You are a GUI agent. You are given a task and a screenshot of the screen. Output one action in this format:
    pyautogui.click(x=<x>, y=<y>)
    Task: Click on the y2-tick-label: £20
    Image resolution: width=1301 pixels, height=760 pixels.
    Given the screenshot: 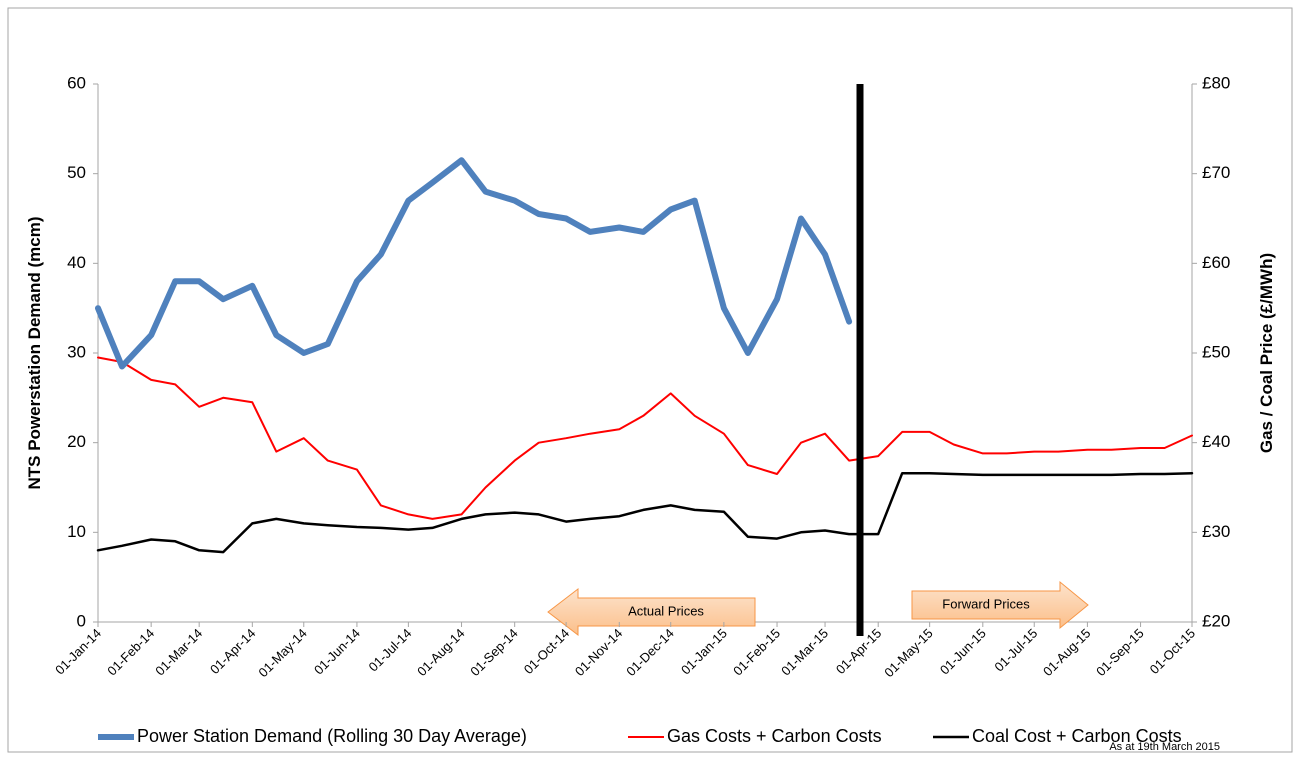 What is the action you would take?
    pyautogui.click(x=1216, y=620)
    